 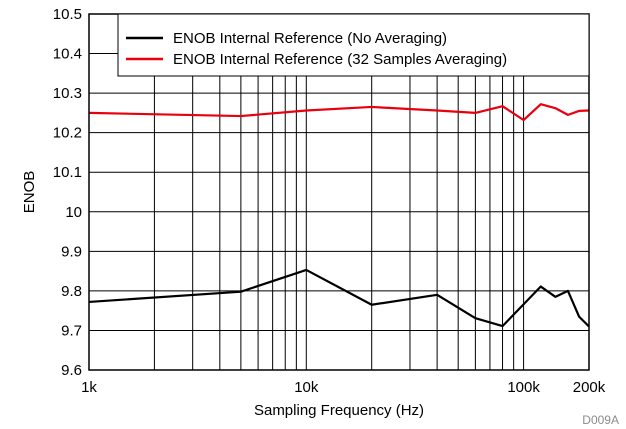 I want to click on y-tick-label: 9.9, so click(x=71, y=251).